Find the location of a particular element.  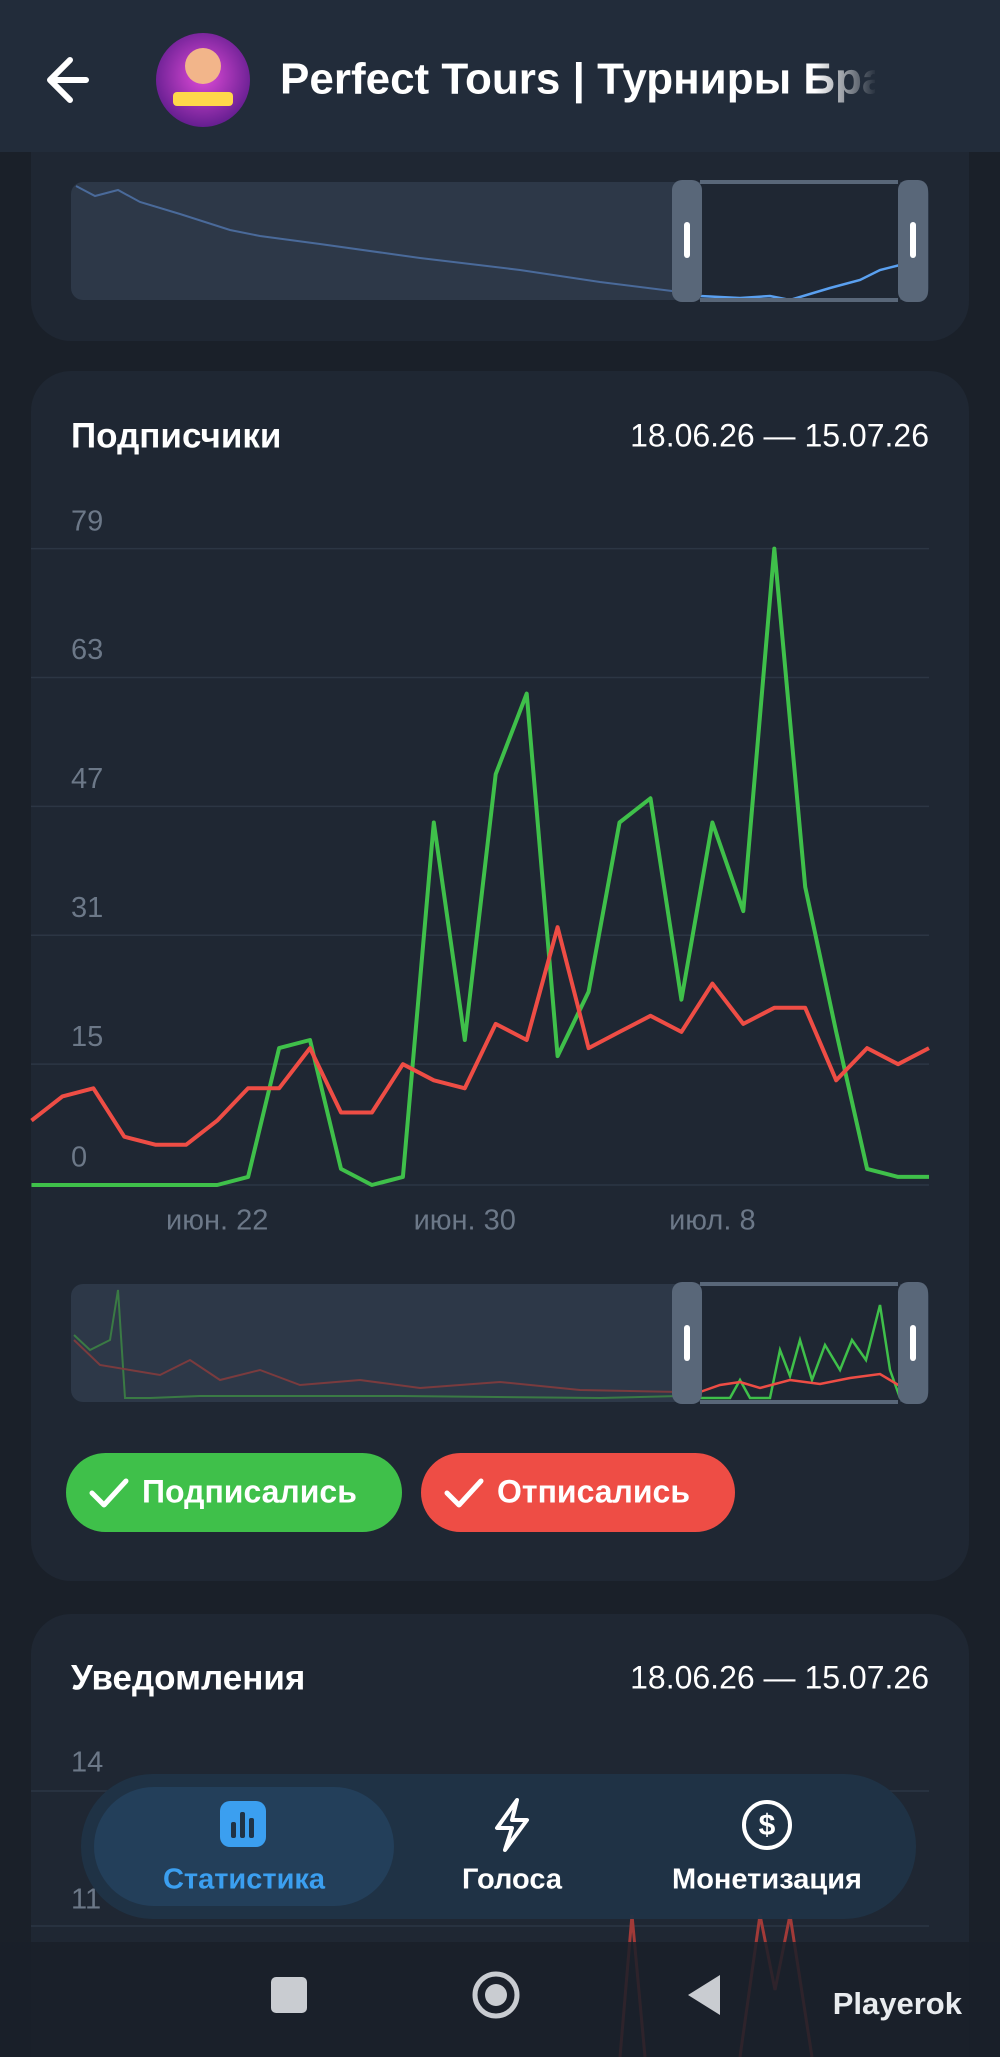

y-tick-label: 63 is located at coordinates (87, 650).